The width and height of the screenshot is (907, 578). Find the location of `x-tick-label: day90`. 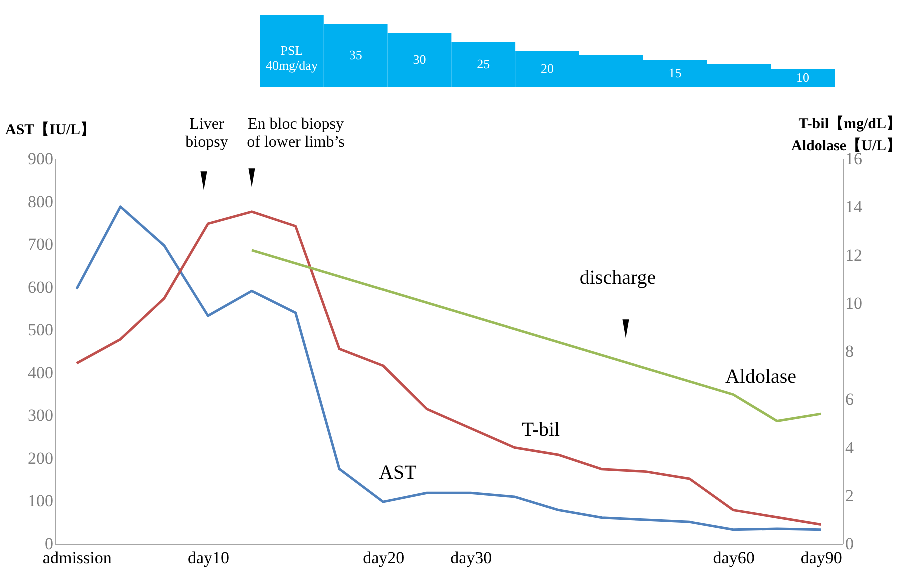

x-tick-label: day90 is located at coordinates (821, 558).